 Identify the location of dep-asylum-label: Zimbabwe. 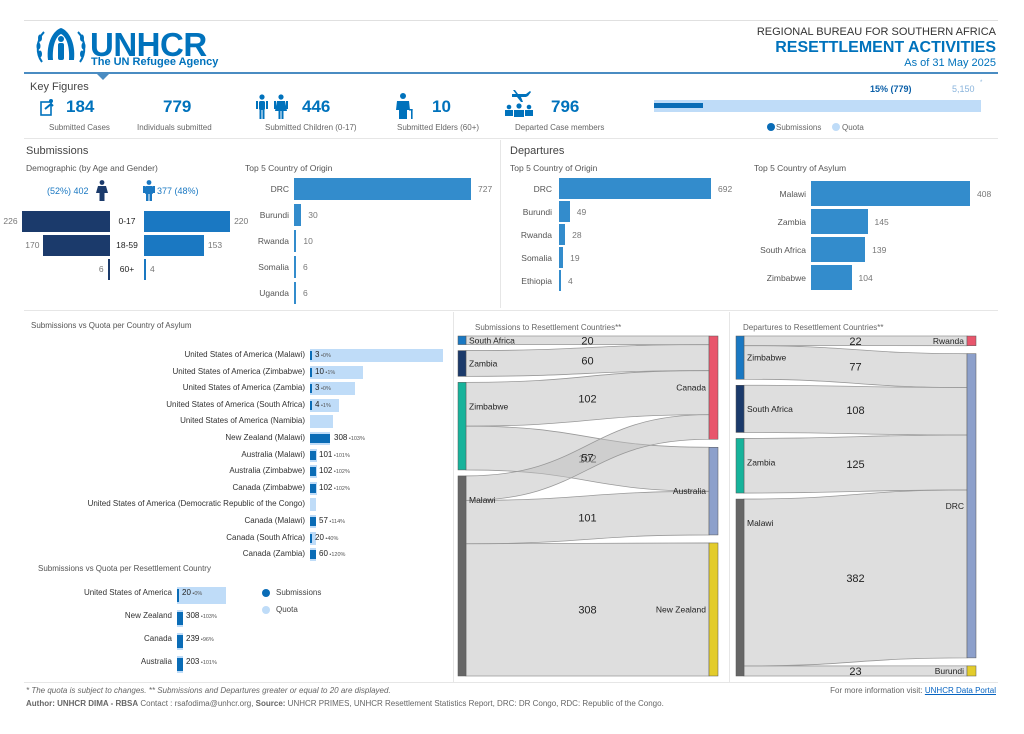
(786, 277).